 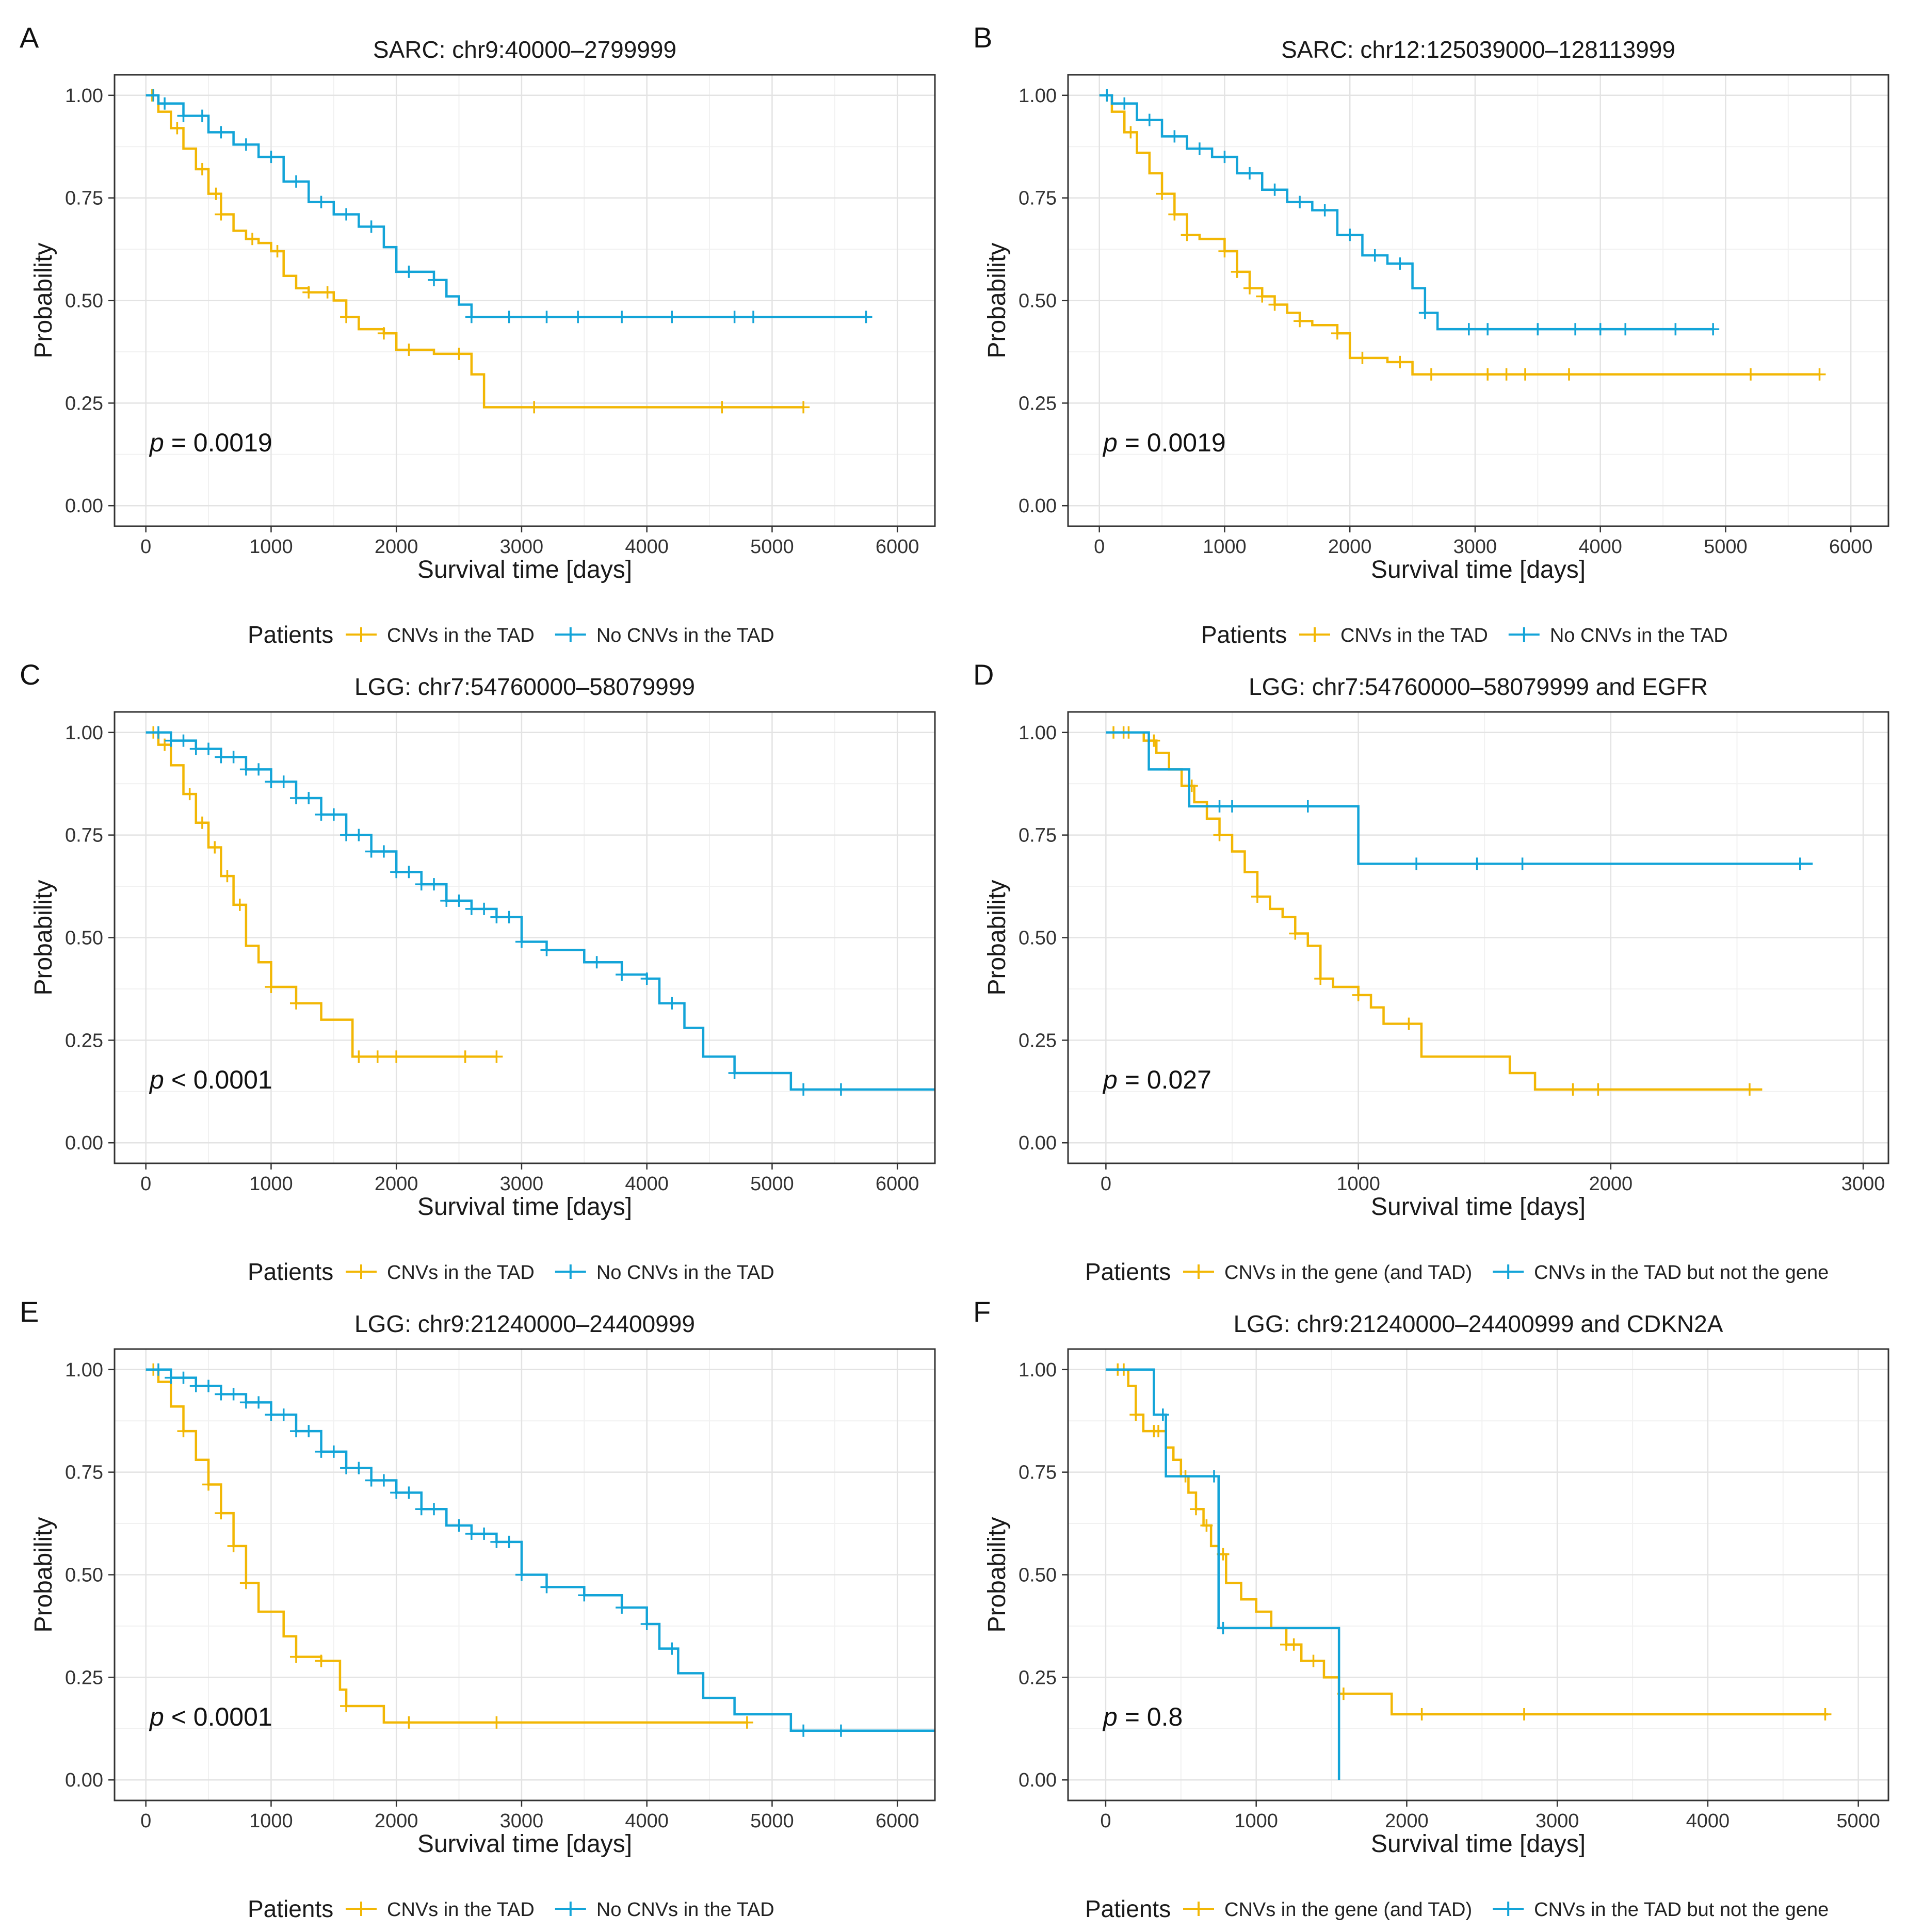 I want to click on p-value-symbol: p, so click(x=156, y=442).